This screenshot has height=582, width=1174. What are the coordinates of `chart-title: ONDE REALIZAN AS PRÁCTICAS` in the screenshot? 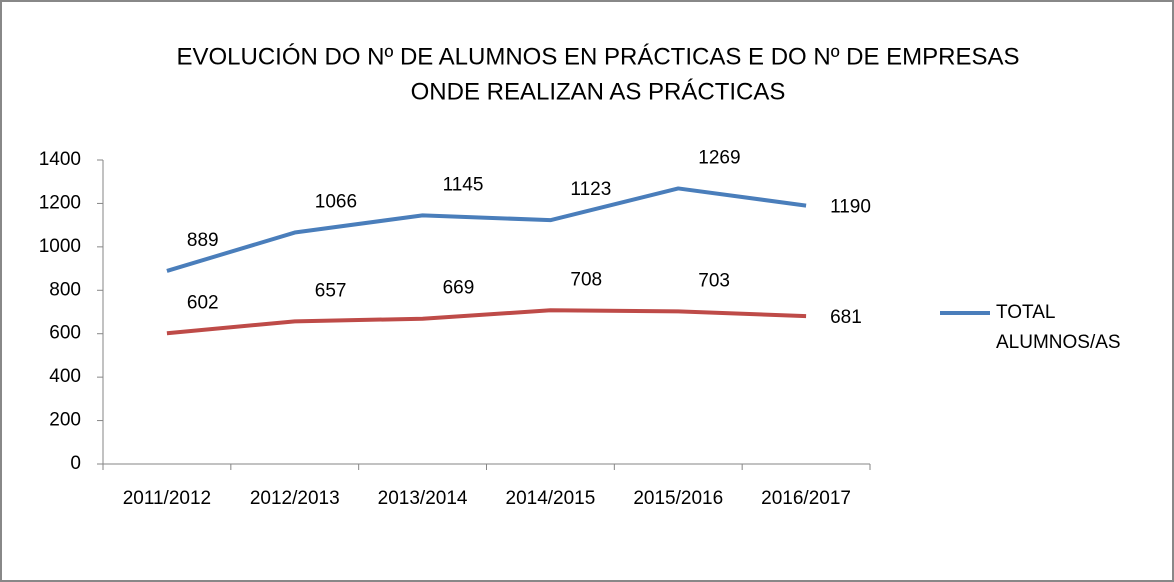 It's located at (598, 91).